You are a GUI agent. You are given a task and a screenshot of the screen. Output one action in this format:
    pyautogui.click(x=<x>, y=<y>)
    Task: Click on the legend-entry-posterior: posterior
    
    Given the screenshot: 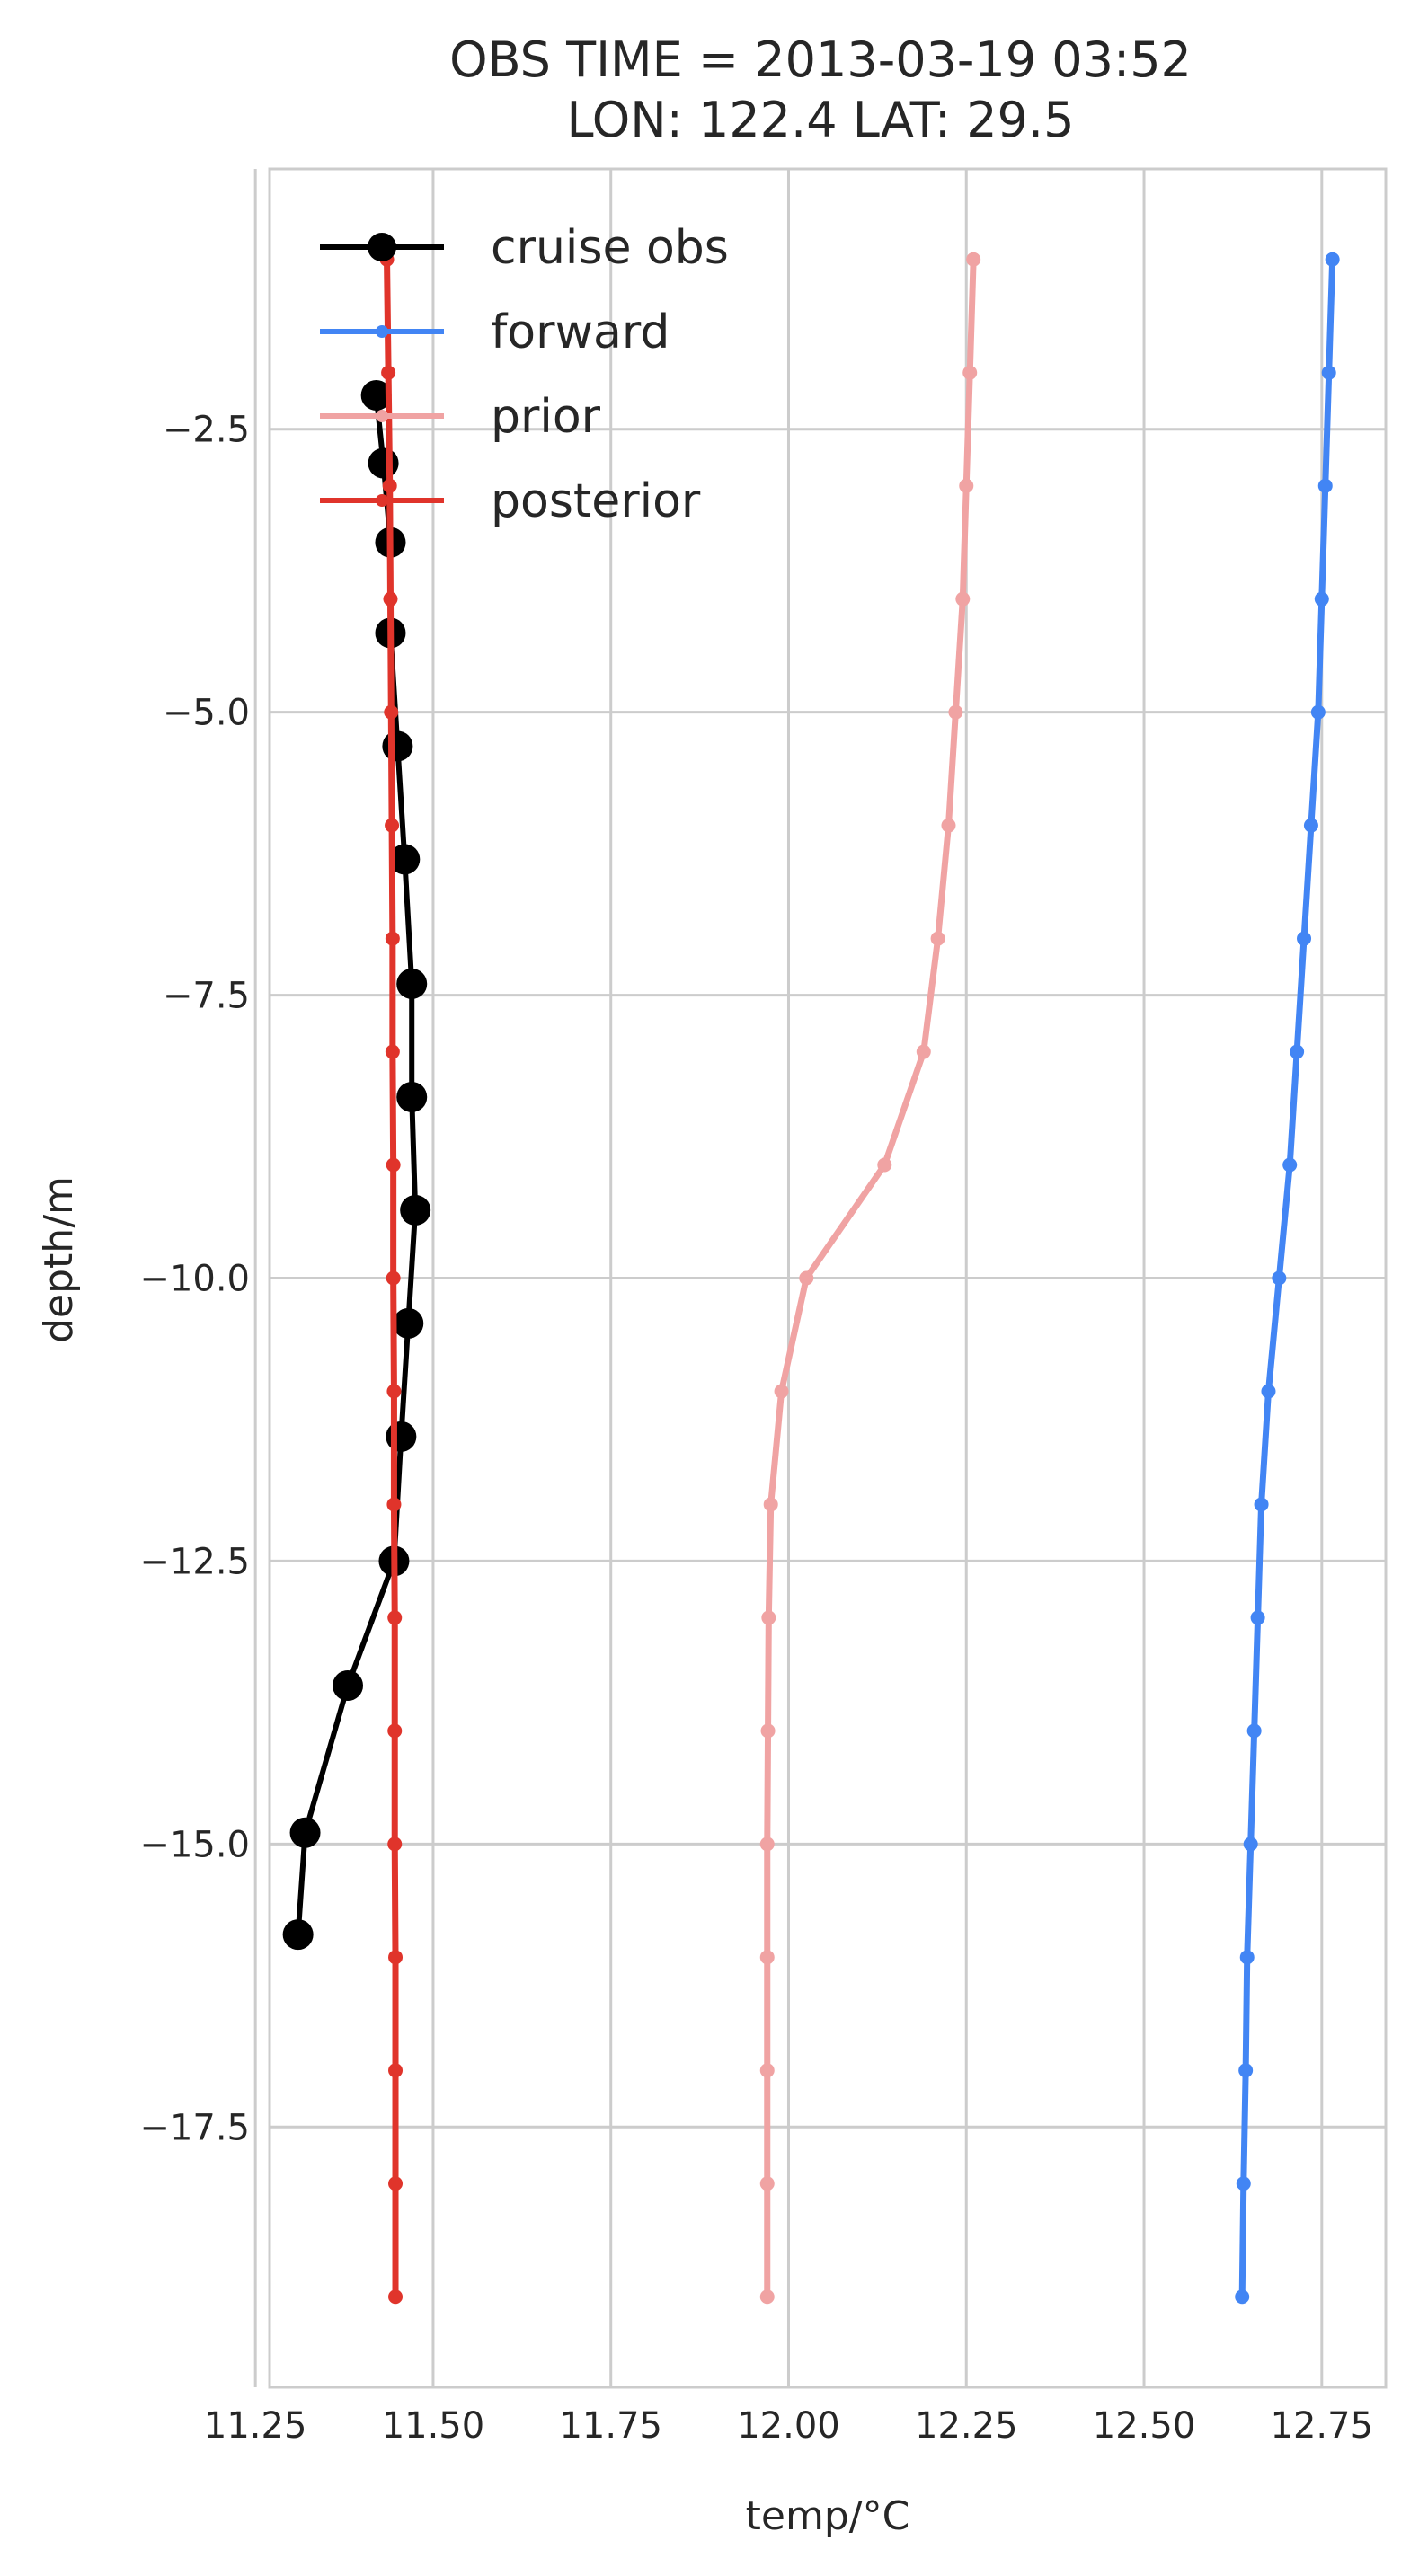 What is the action you would take?
    pyautogui.click(x=510, y=501)
    